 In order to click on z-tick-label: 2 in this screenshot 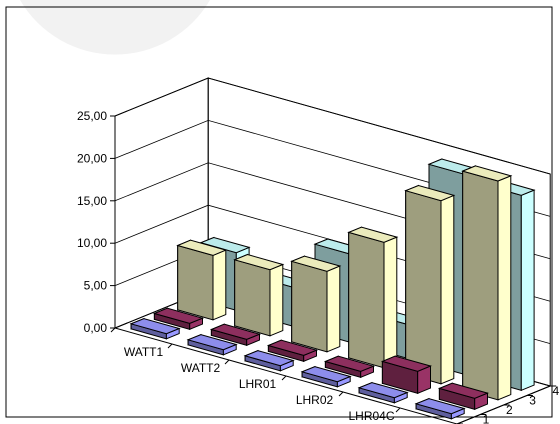, I will do `click(509, 410)`.